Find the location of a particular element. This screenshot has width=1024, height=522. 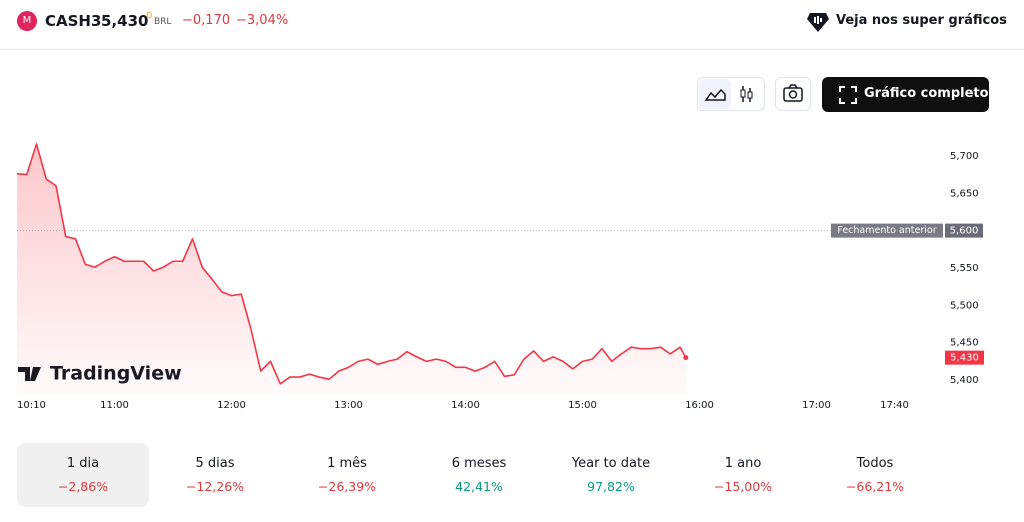

range-tab: 1 ano −15,00% is located at coordinates (743, 475).